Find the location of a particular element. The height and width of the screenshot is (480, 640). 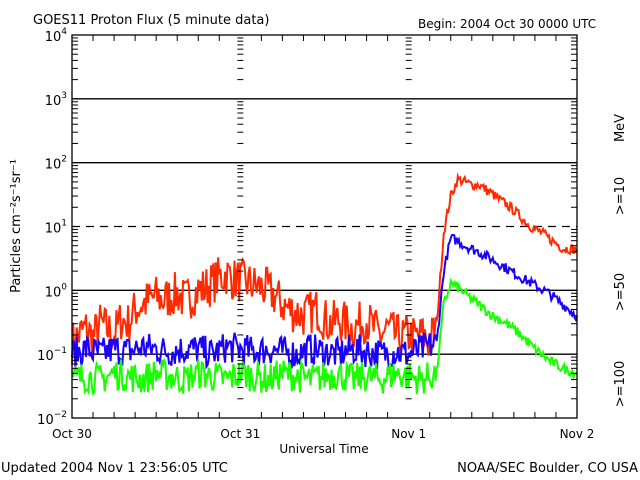

y-tick-label: 10³ is located at coordinates (56, 100).